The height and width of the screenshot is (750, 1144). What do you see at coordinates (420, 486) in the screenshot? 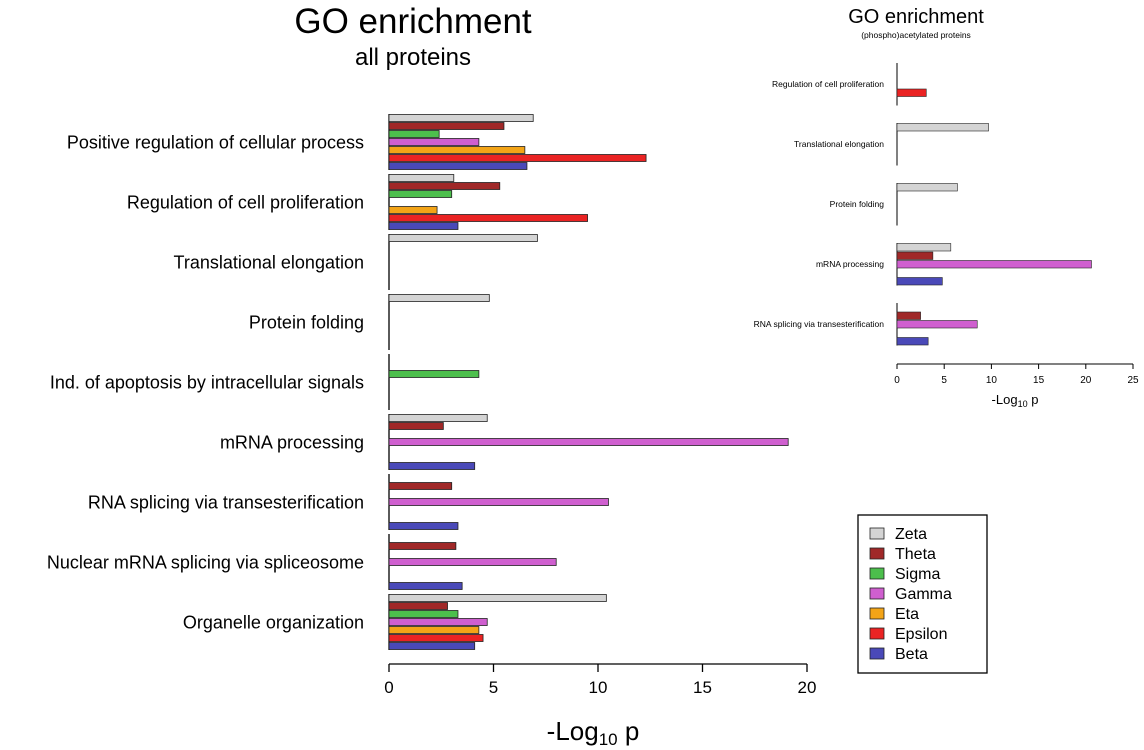
I see `main-bar-rna-splicing-via-transesterification-theta` at bounding box center [420, 486].